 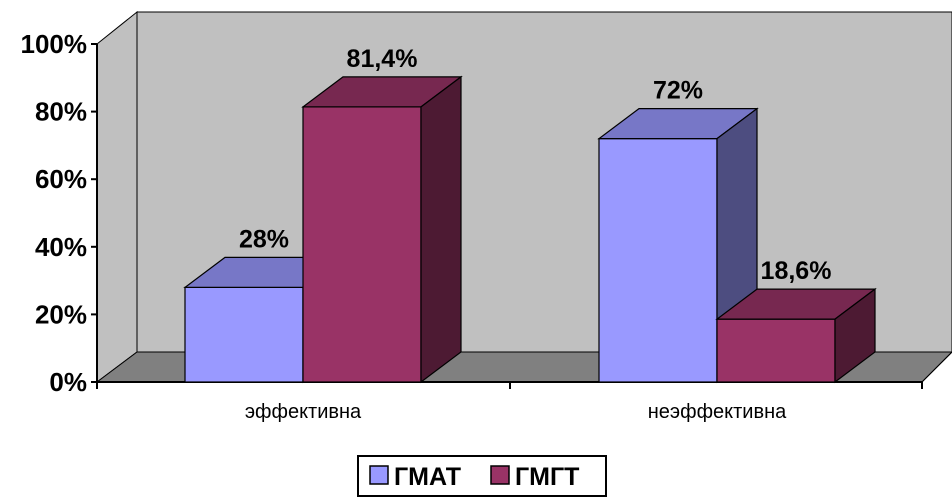 What do you see at coordinates (303, 412) in the screenshot?
I see `x-tick-label: эффективна` at bounding box center [303, 412].